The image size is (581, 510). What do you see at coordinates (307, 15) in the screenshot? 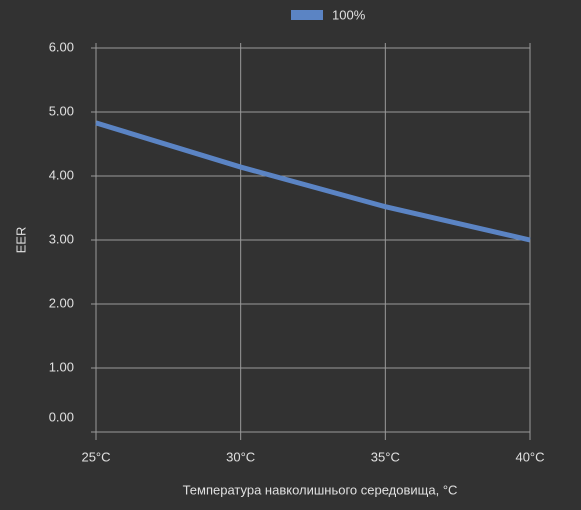
I see `legend-swatch` at bounding box center [307, 15].